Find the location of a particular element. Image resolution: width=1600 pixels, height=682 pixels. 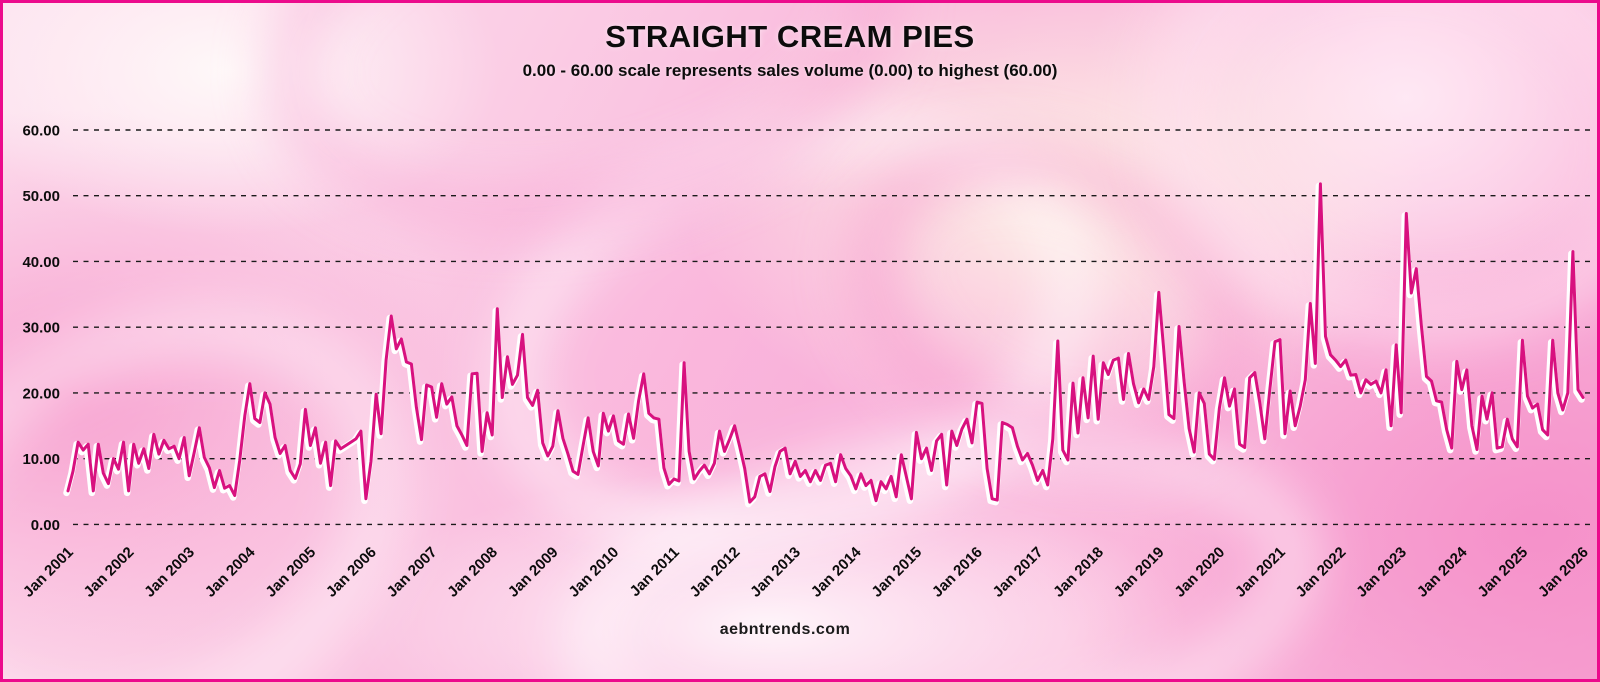

x-axis-tick-label: Jan 2011 is located at coordinates (655, 572).